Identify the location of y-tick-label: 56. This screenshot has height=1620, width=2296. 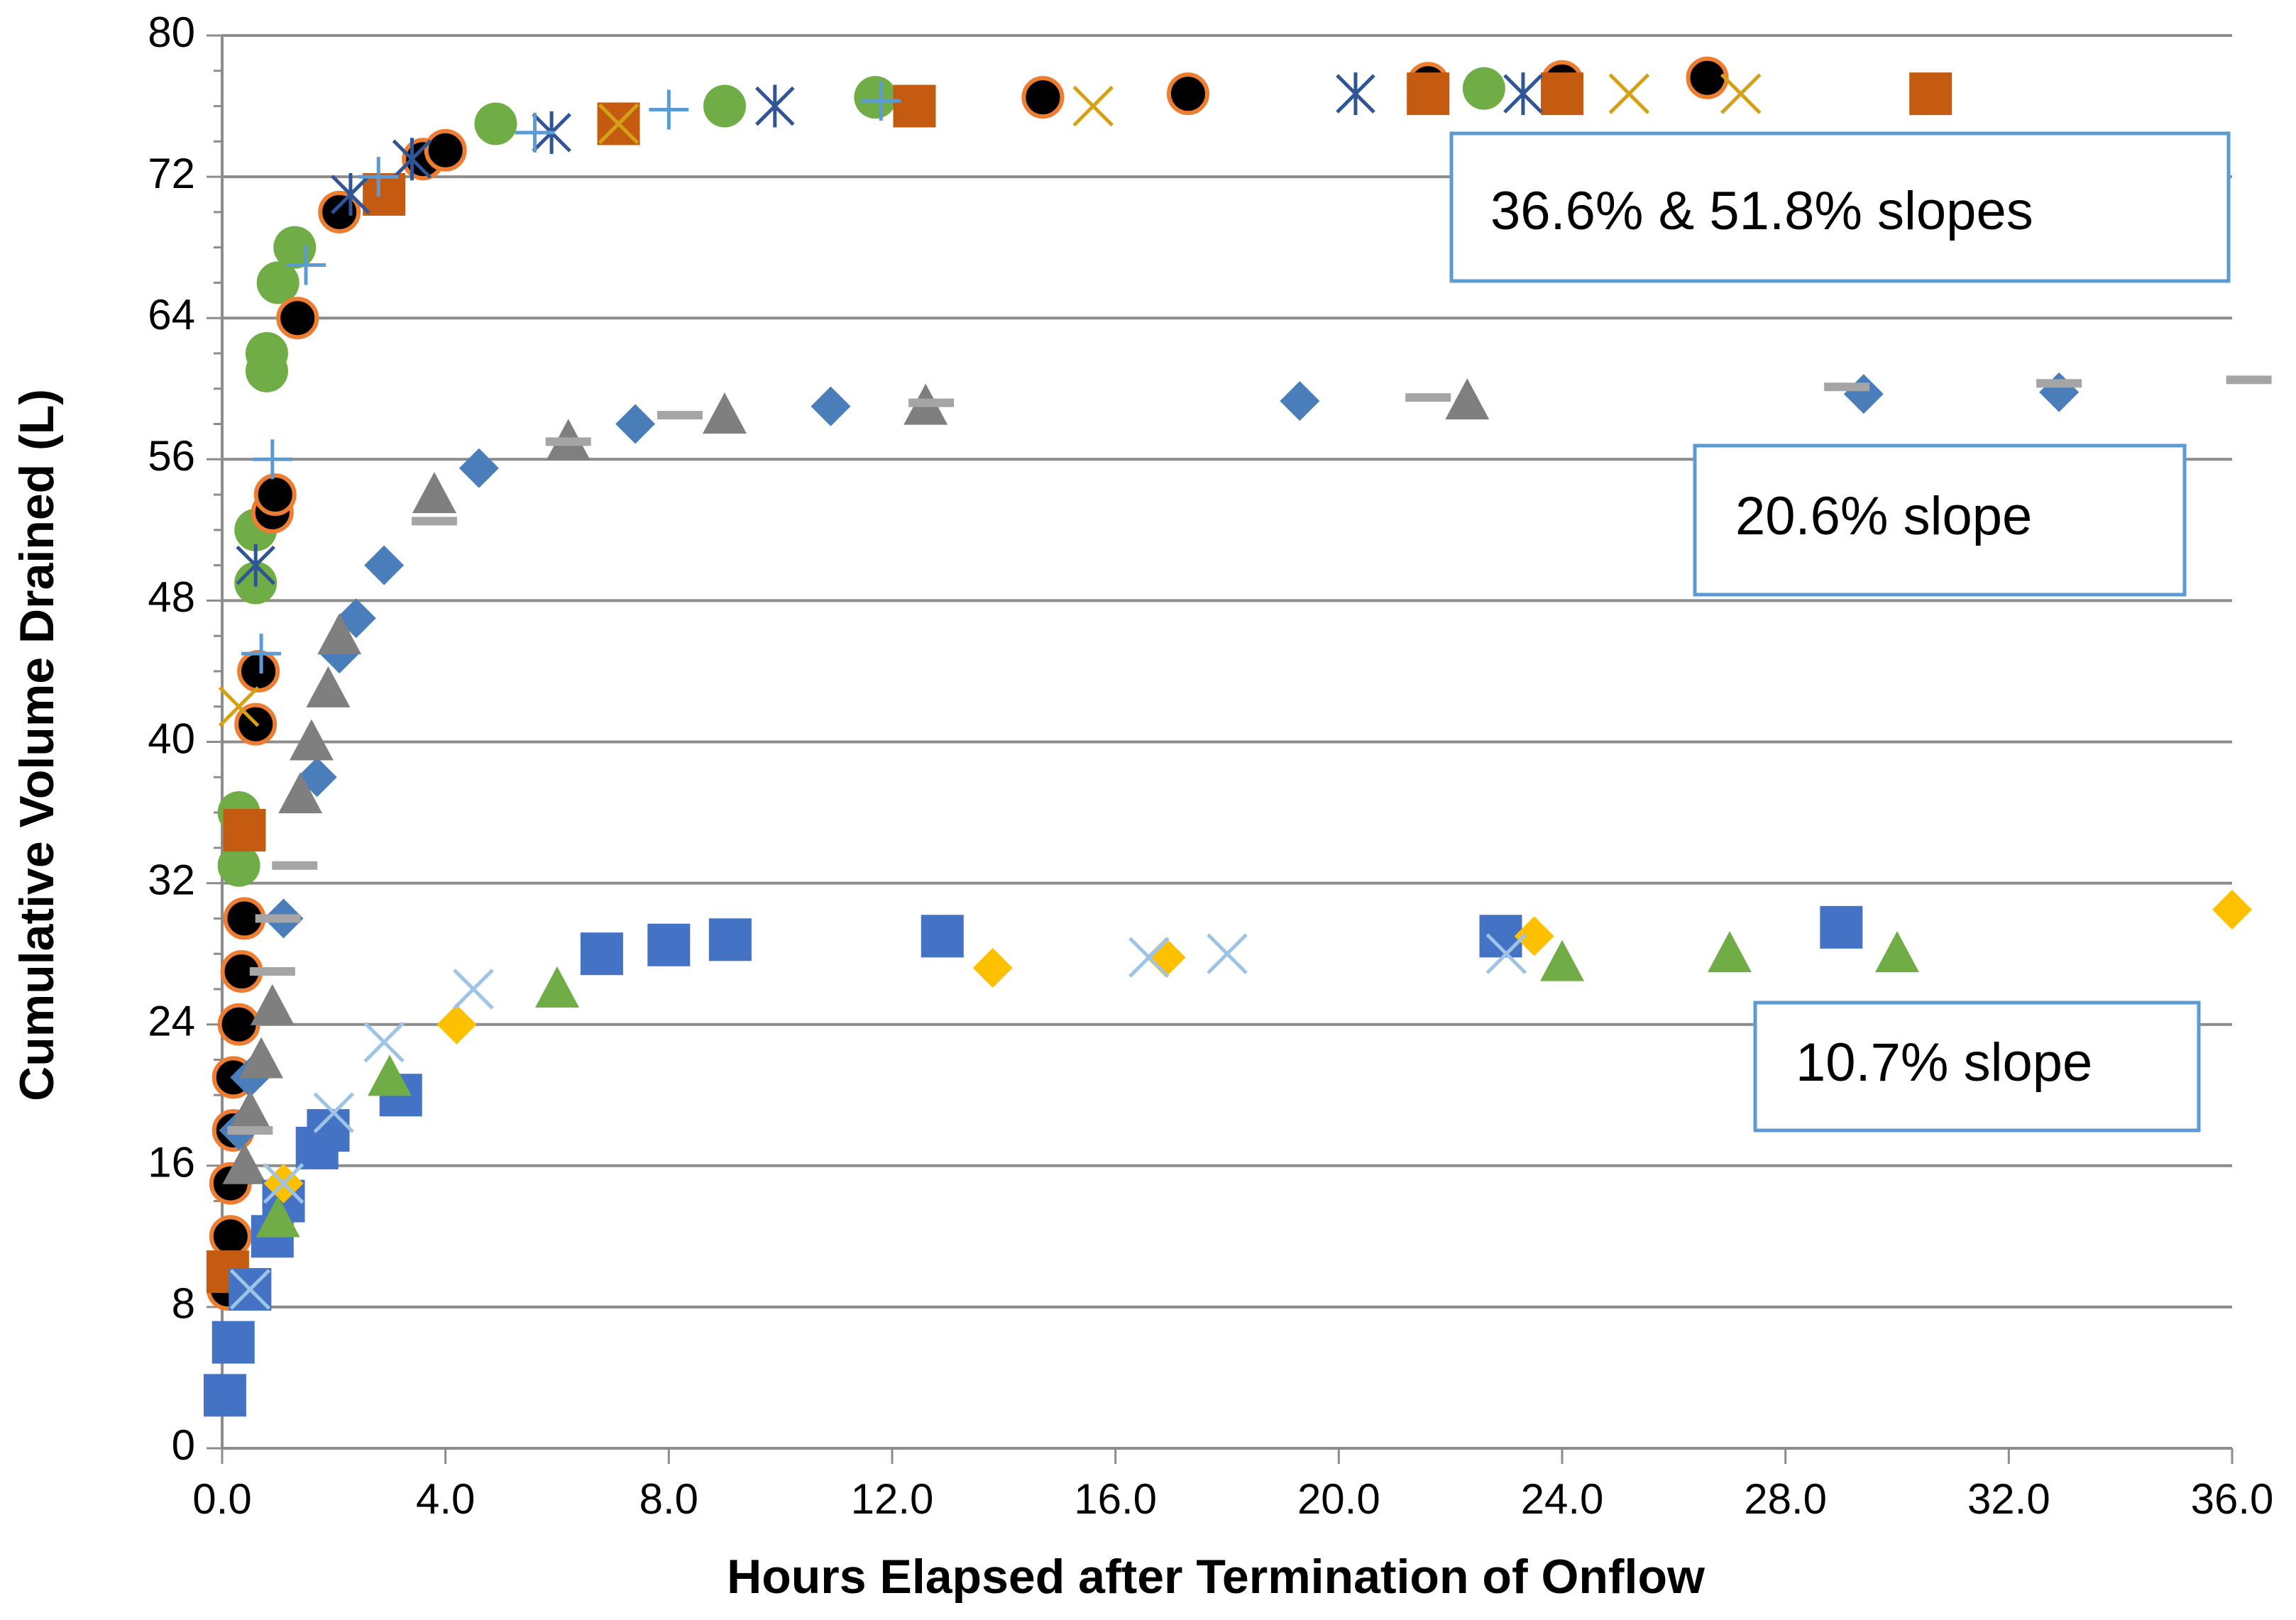
(171, 456).